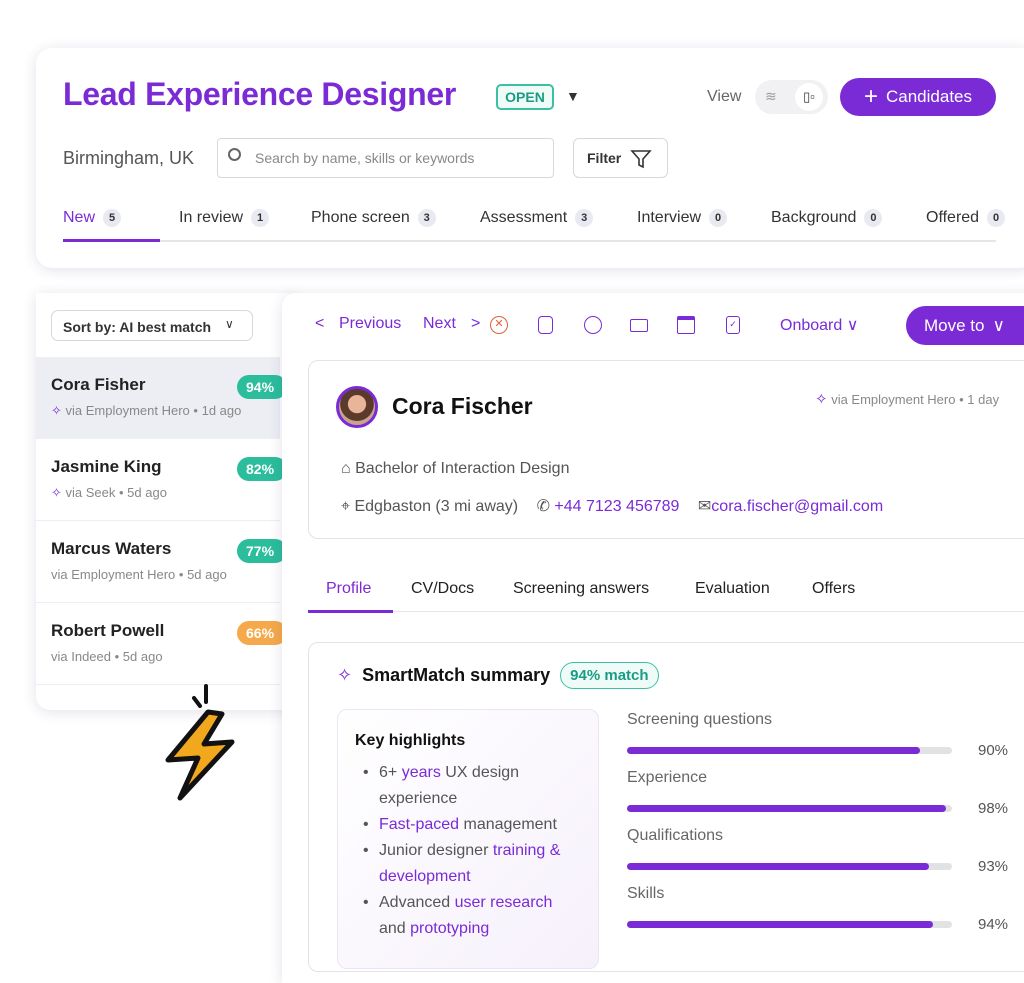  What do you see at coordinates (385, 158) in the screenshot?
I see `search-input: Search by name, skills or keywords` at bounding box center [385, 158].